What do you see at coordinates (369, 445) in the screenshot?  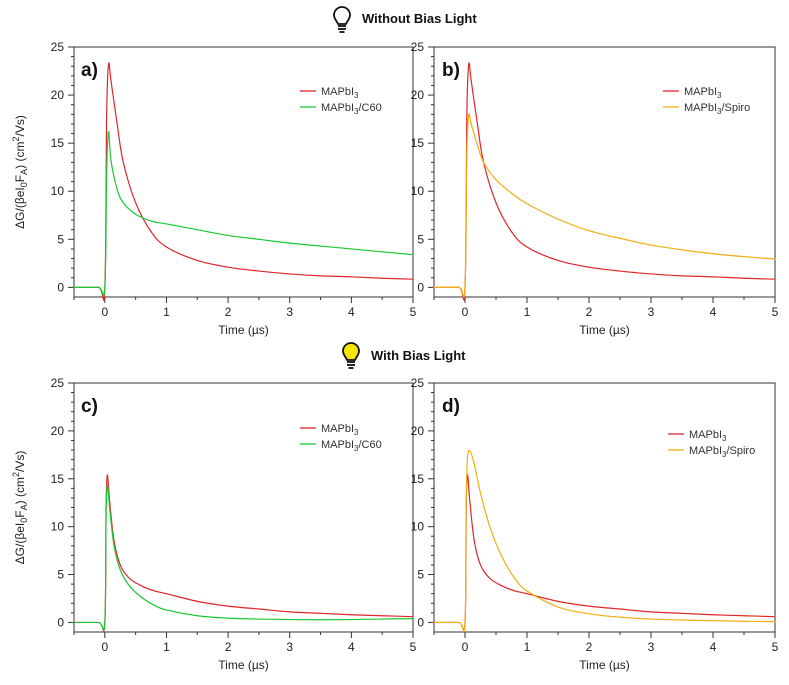 I see `legend-suffix: /C60` at bounding box center [369, 445].